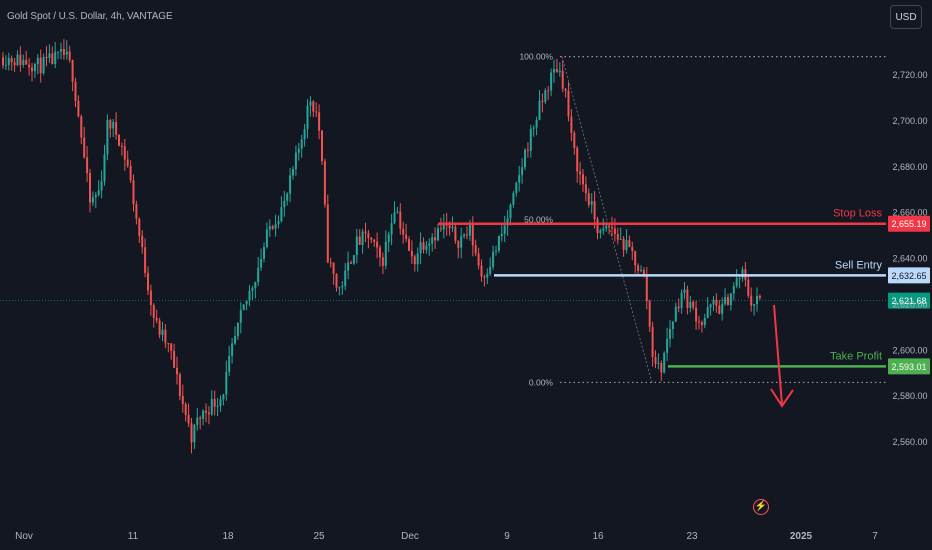 The width and height of the screenshot is (932, 550). What do you see at coordinates (906, 17) in the screenshot?
I see `currency-button: USD` at bounding box center [906, 17].